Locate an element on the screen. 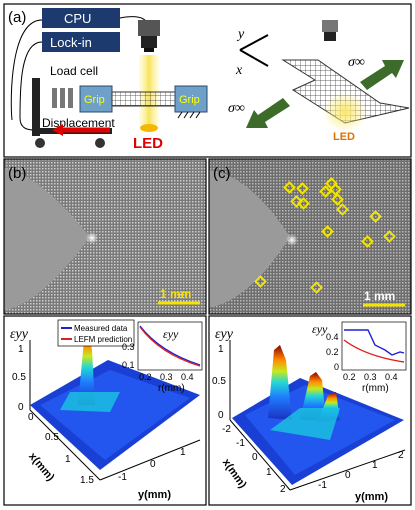 Image resolution: width=415 pixels, height=510 pixels. wheel-left is located at coordinates (40, 143).